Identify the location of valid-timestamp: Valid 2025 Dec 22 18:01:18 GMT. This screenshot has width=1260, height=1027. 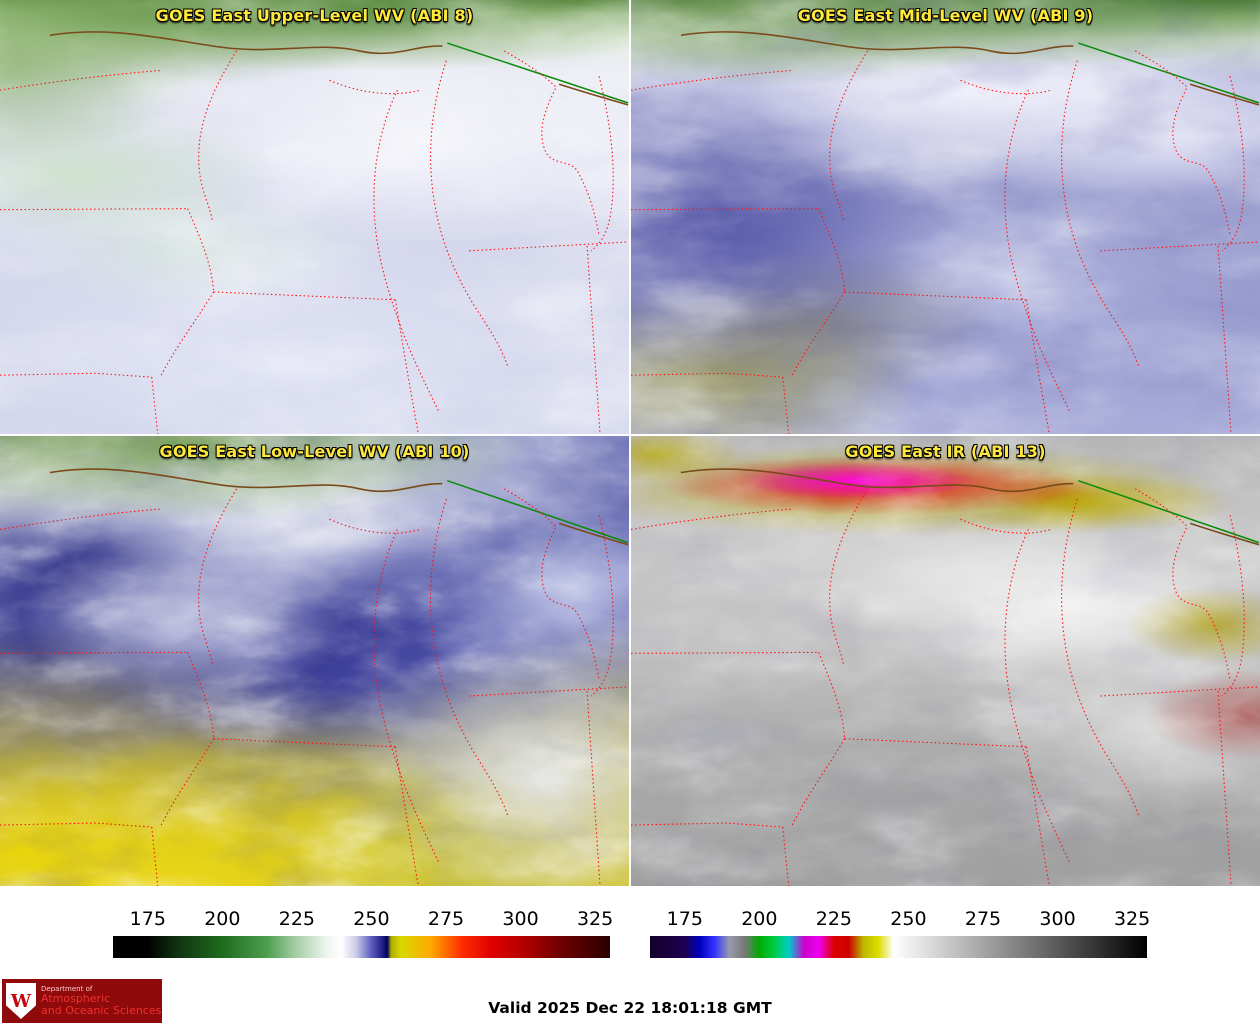
(630, 1008).